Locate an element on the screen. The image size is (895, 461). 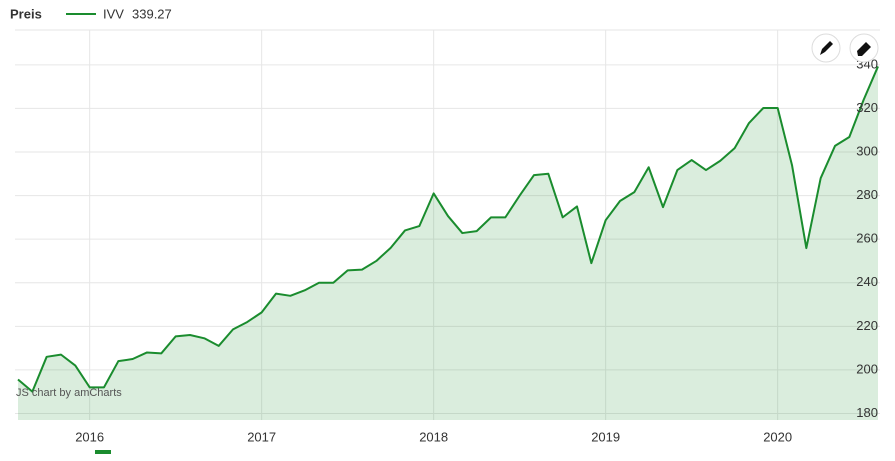
y-tick-label: 220 is located at coordinates (867, 325).